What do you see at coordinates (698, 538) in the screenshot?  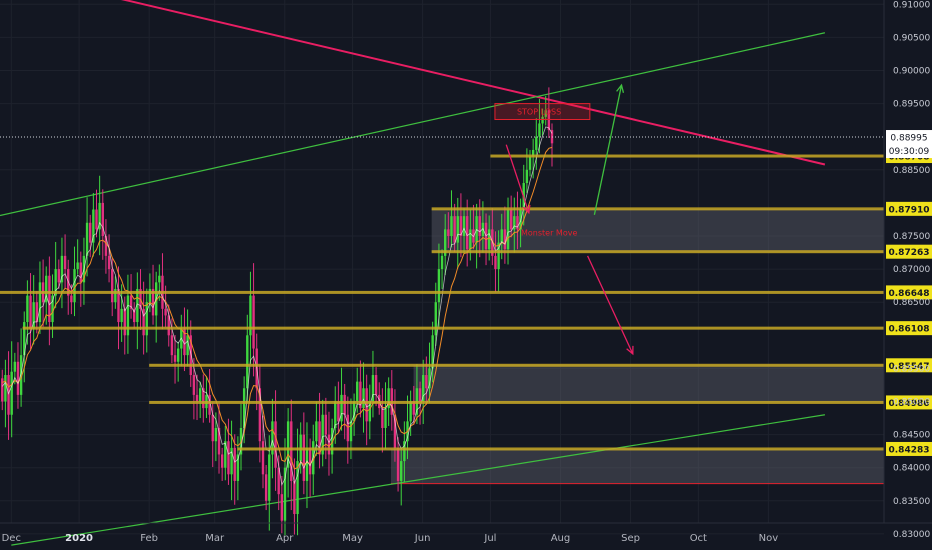 I see `time-tick-label: Oct` at bounding box center [698, 538].